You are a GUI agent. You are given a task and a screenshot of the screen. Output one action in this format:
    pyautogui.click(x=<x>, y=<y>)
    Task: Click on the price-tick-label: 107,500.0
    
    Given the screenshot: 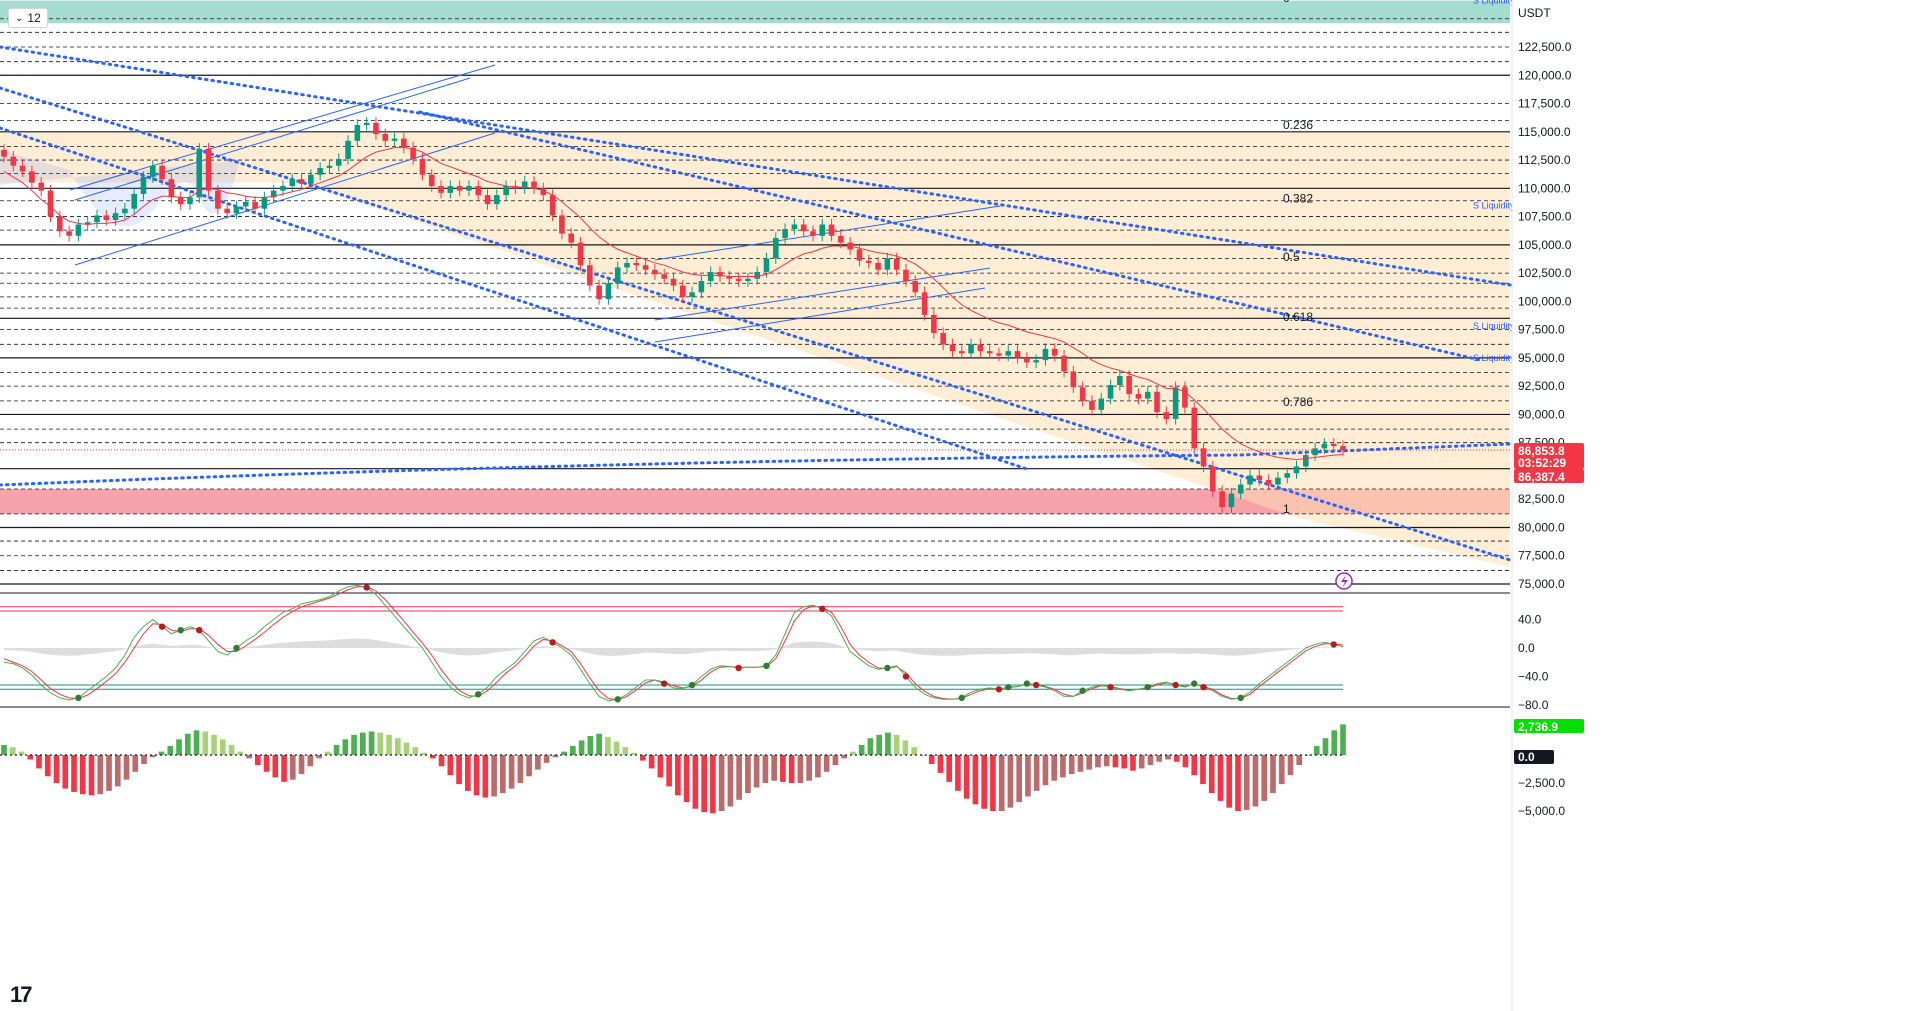 What is the action you would take?
    pyautogui.click(x=1545, y=217)
    